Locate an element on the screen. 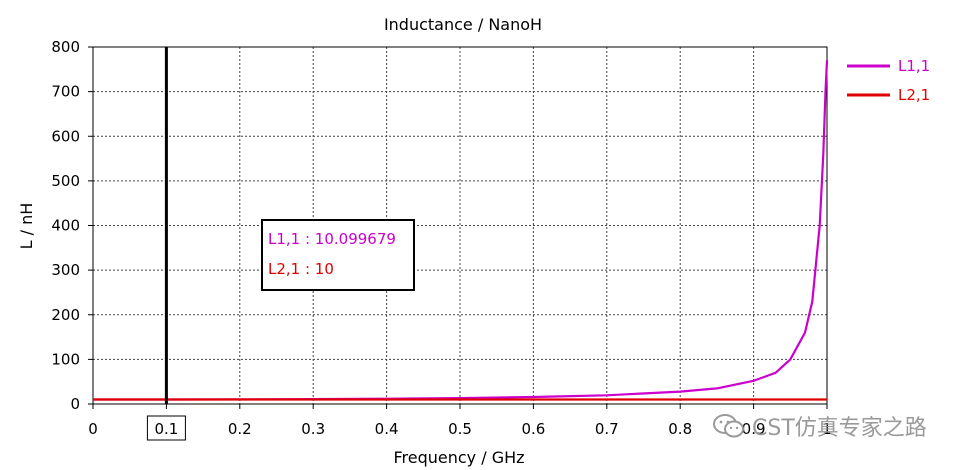 This screenshot has width=975, height=470. wechat-icon is located at coordinates (728, 426).